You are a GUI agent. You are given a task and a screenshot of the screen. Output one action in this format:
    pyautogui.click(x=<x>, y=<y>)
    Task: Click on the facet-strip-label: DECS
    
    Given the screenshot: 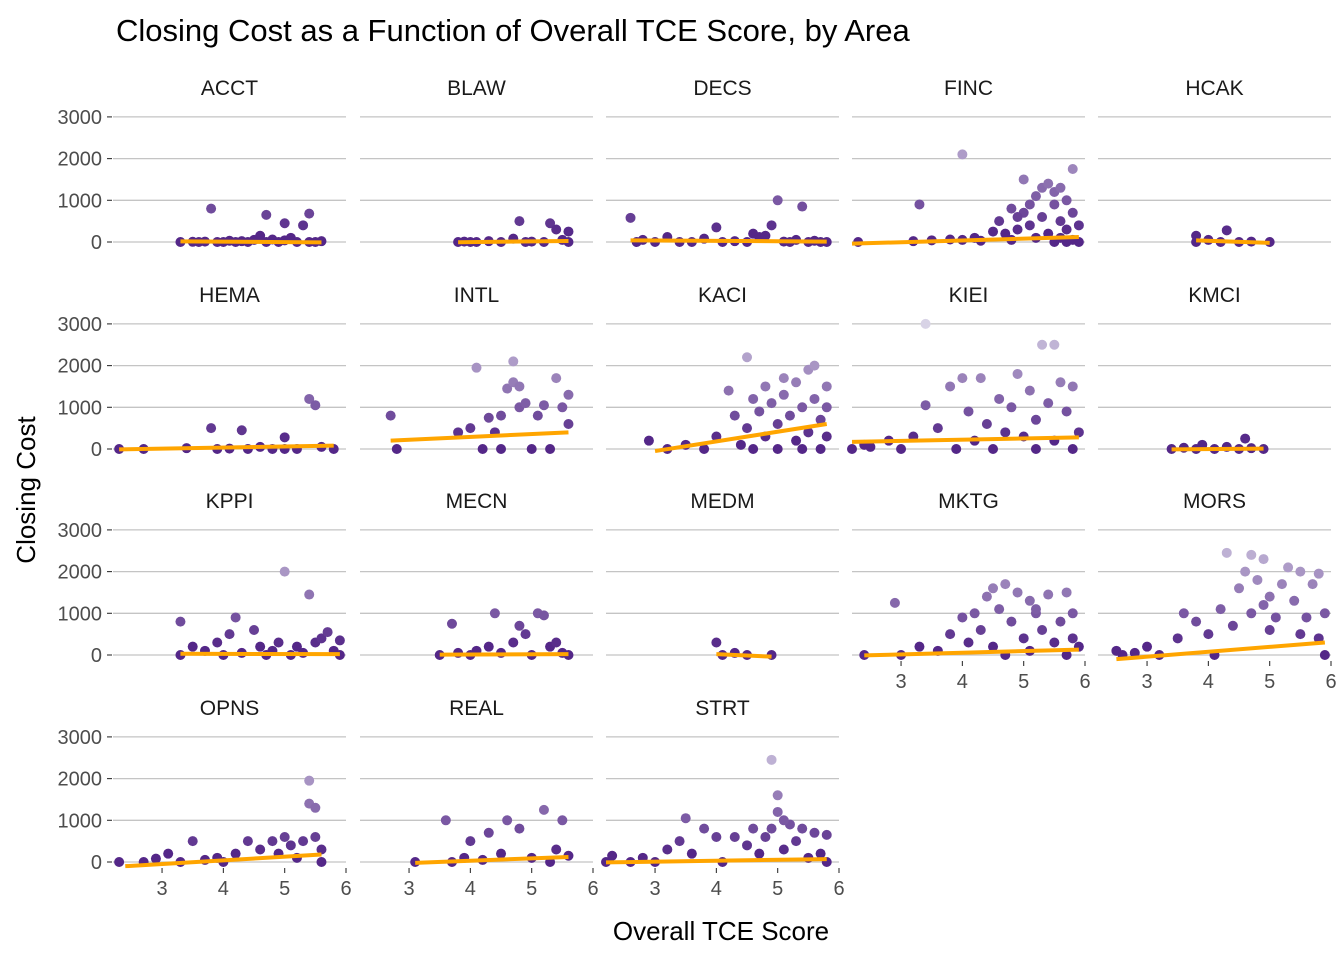 What is the action you would take?
    pyautogui.click(x=722, y=88)
    